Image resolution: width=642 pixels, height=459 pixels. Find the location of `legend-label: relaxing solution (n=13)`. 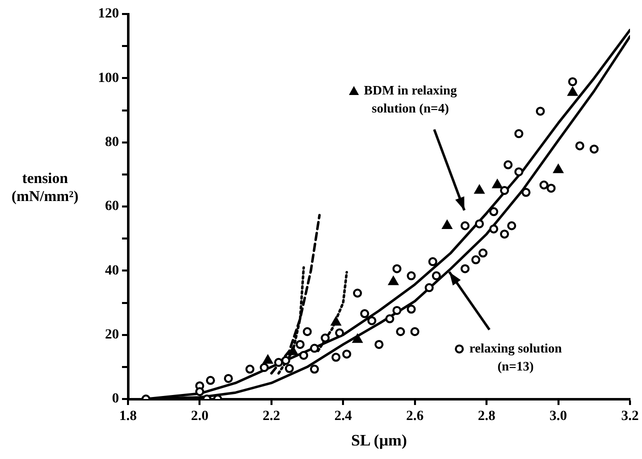

legend-label: relaxing solution (n=13) is located at coordinates (516, 357).